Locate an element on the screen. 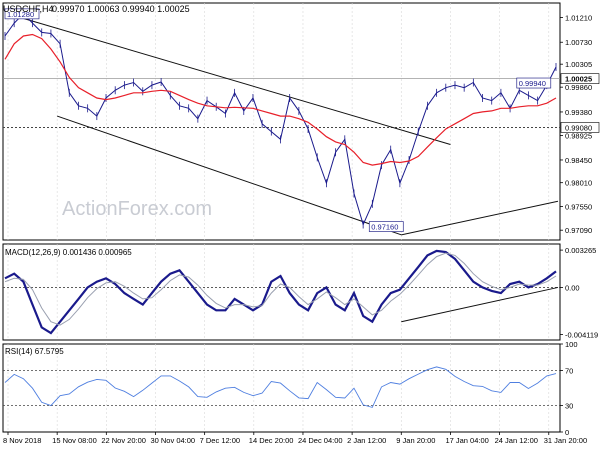 The image size is (600, 455). support-level-label: 0.99080 is located at coordinates (578, 127).